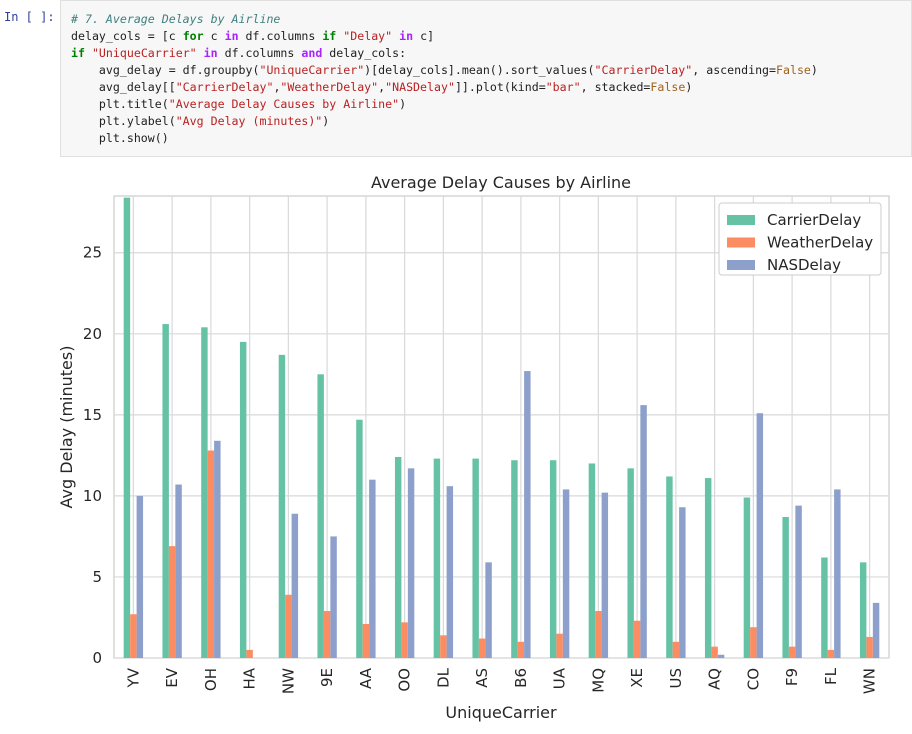 This screenshot has width=912, height=734. What do you see at coordinates (193, 36) in the screenshot?
I see `code-token: for` at bounding box center [193, 36].